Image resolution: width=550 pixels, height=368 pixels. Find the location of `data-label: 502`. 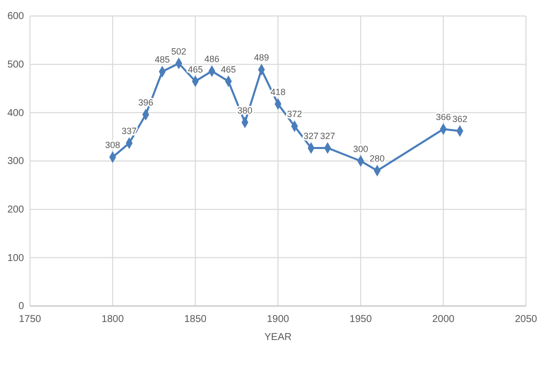

data-label: 502 is located at coordinates (178, 51).